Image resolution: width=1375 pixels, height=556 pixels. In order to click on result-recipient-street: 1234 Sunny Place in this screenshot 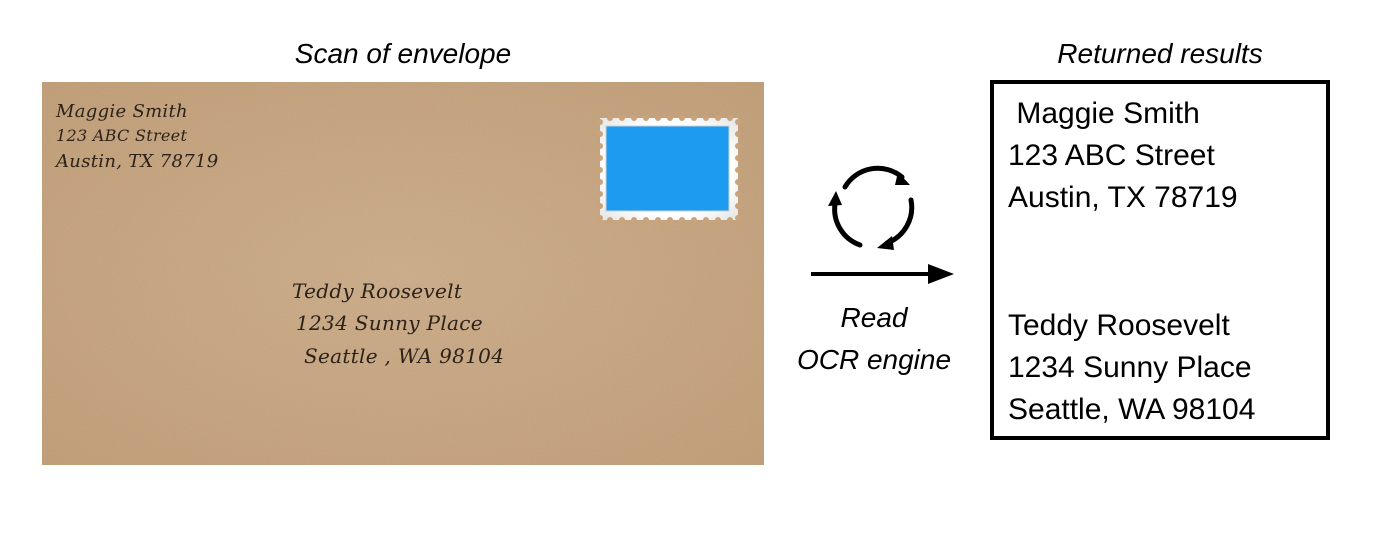, I will do `click(1130, 367)`.